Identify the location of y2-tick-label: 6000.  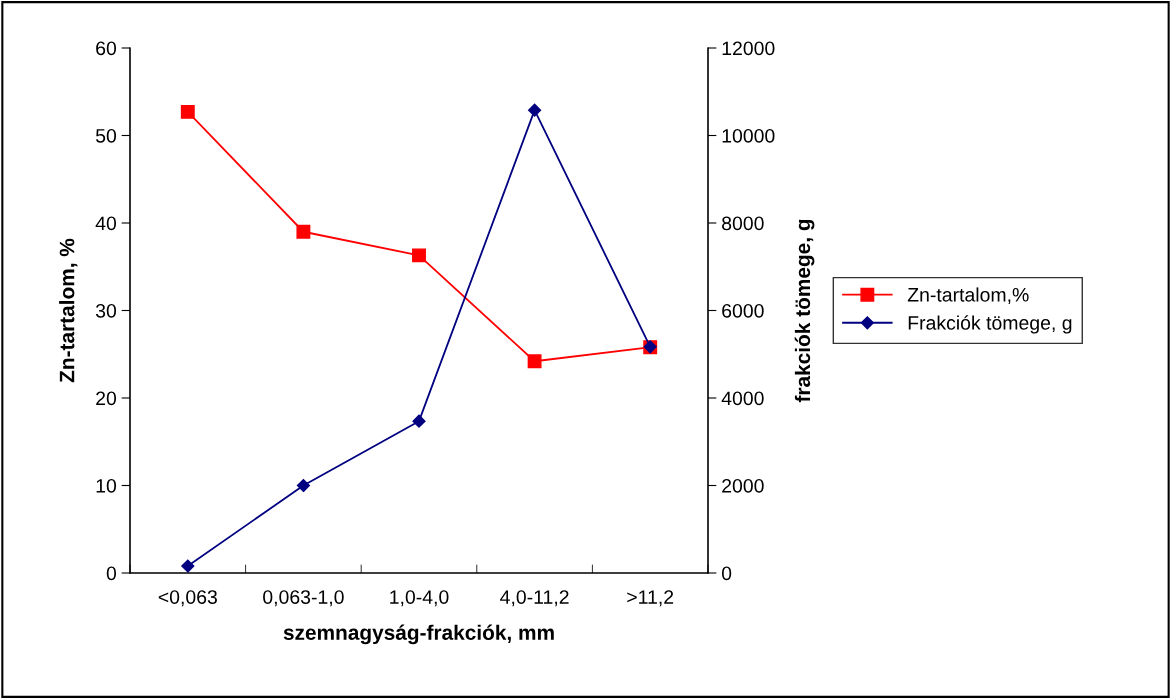
(743, 310).